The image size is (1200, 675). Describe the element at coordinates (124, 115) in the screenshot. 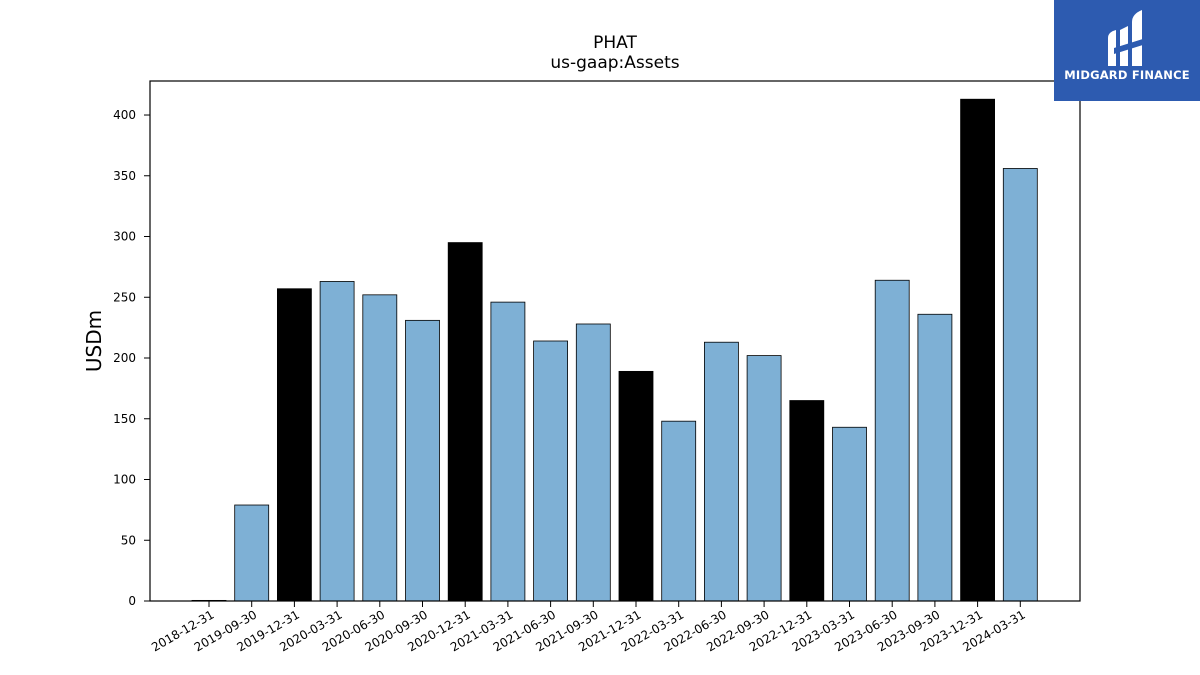

I see `y-tick-label: 400` at that location.